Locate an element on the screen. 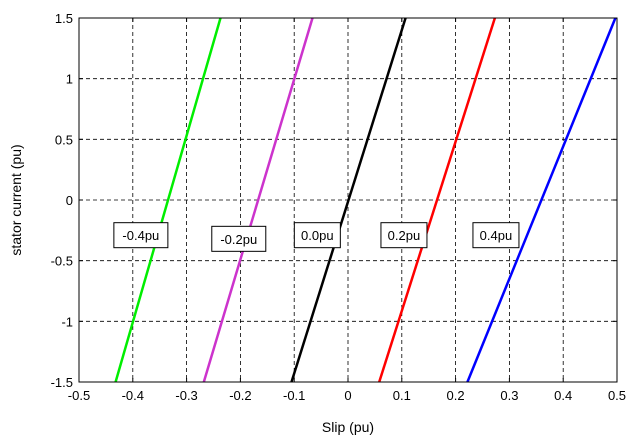 The image size is (633, 439). y-axis-label: stator current (pu) is located at coordinates (16, 199).